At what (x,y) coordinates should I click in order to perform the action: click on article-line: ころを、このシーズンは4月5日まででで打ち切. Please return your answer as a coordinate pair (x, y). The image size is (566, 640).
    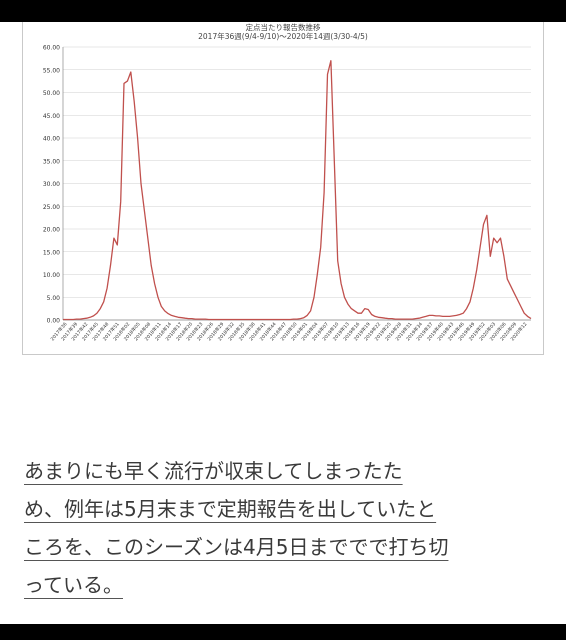
    Looking at the image, I should click on (236, 547).